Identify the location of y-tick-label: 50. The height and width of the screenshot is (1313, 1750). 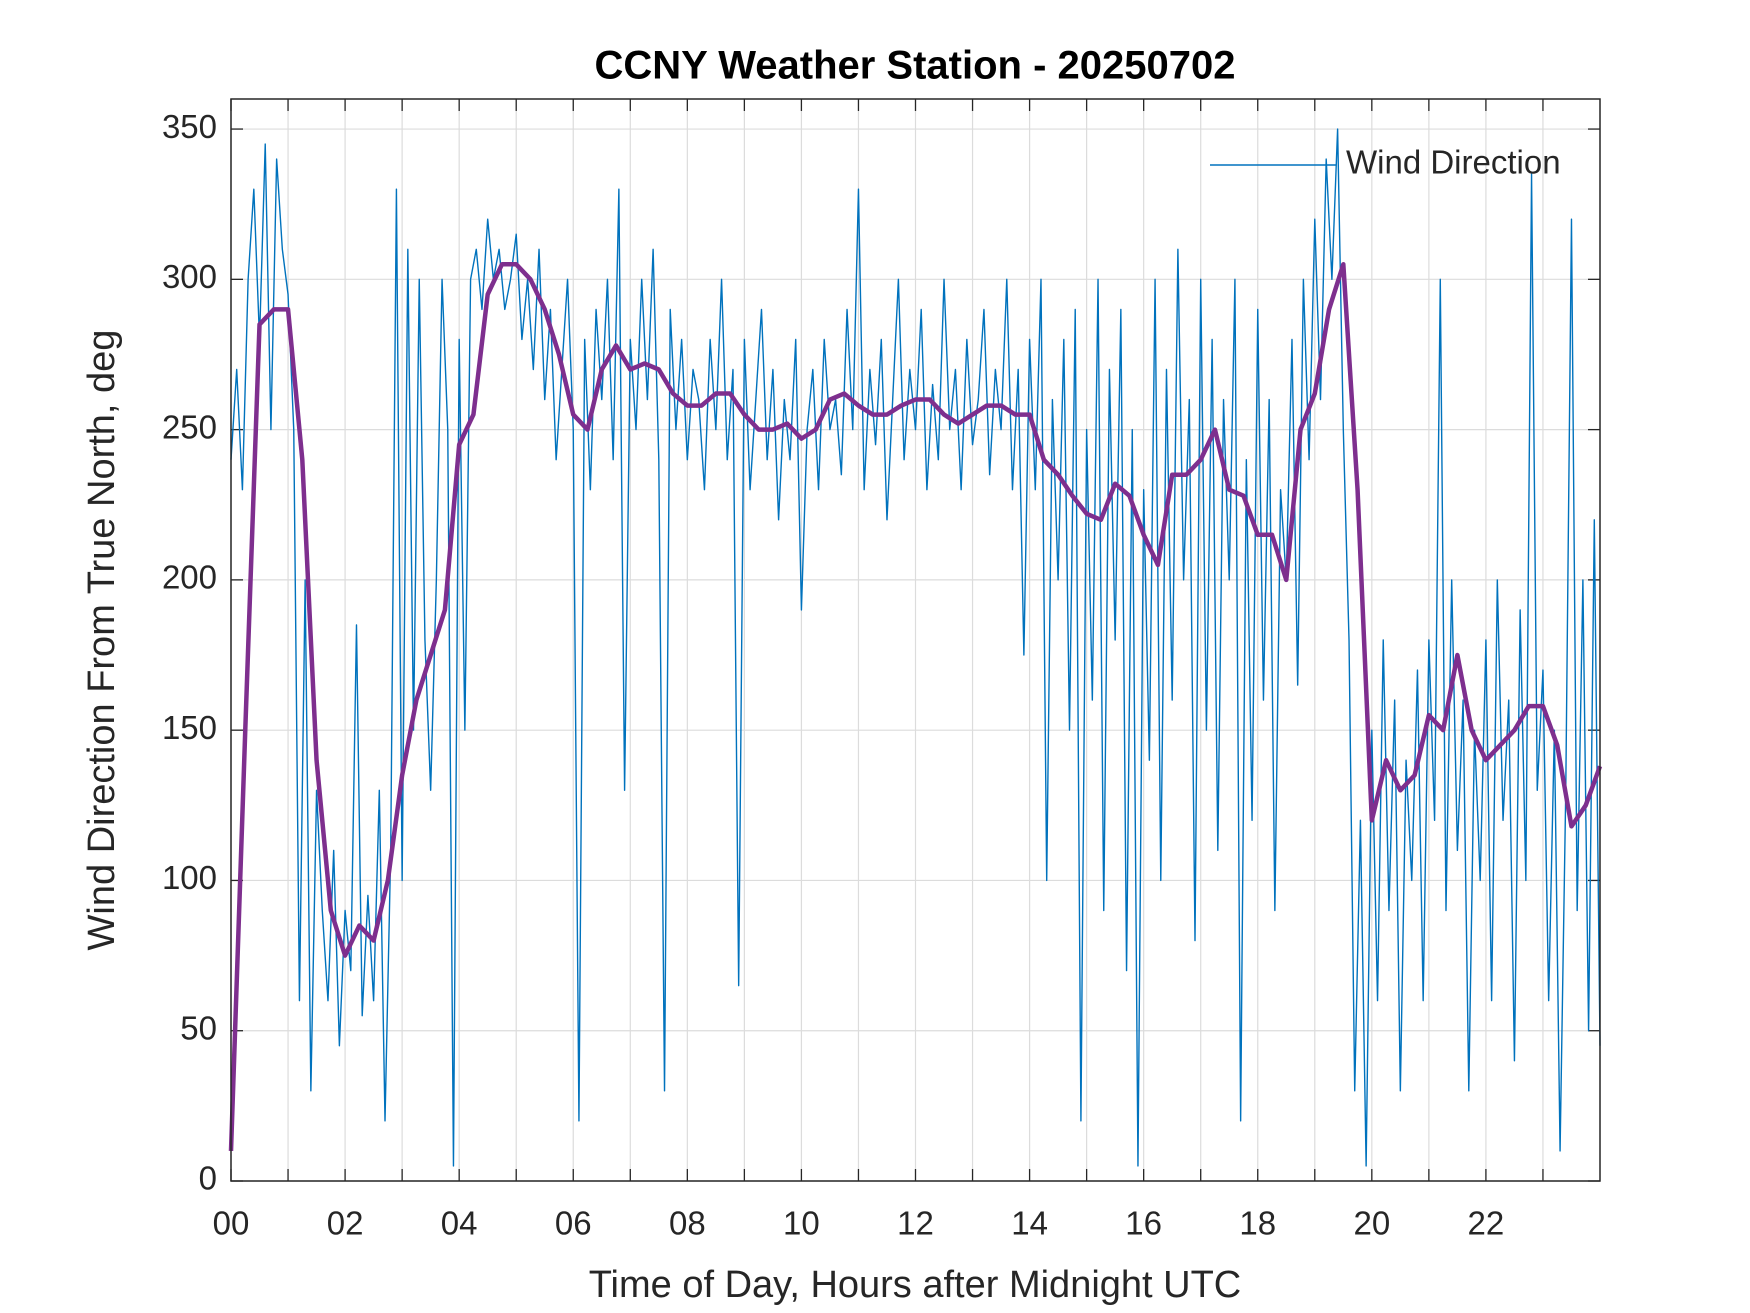
(198, 1027).